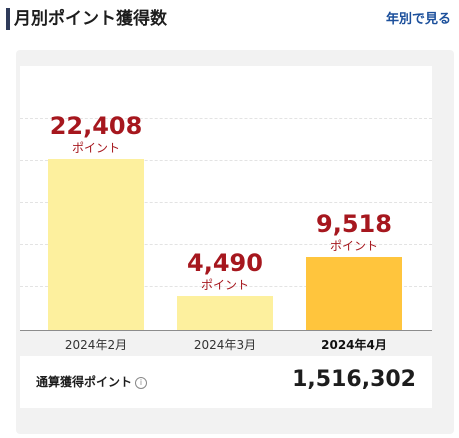 This screenshot has width=459, height=438. Describe the element at coordinates (8, 19) in the screenshot. I see `header-accent-bar` at that location.